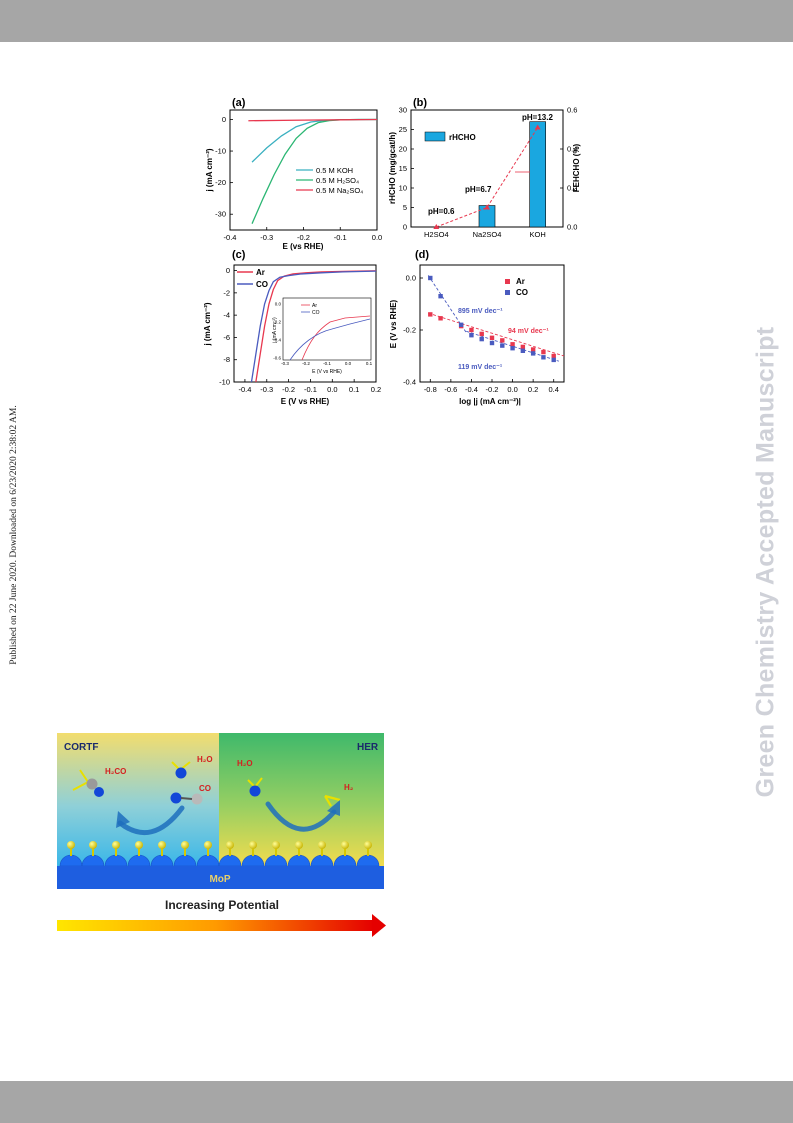  Describe the element at coordinates (522, 292) in the screenshot. I see `legend-label-co-d: CO` at that location.